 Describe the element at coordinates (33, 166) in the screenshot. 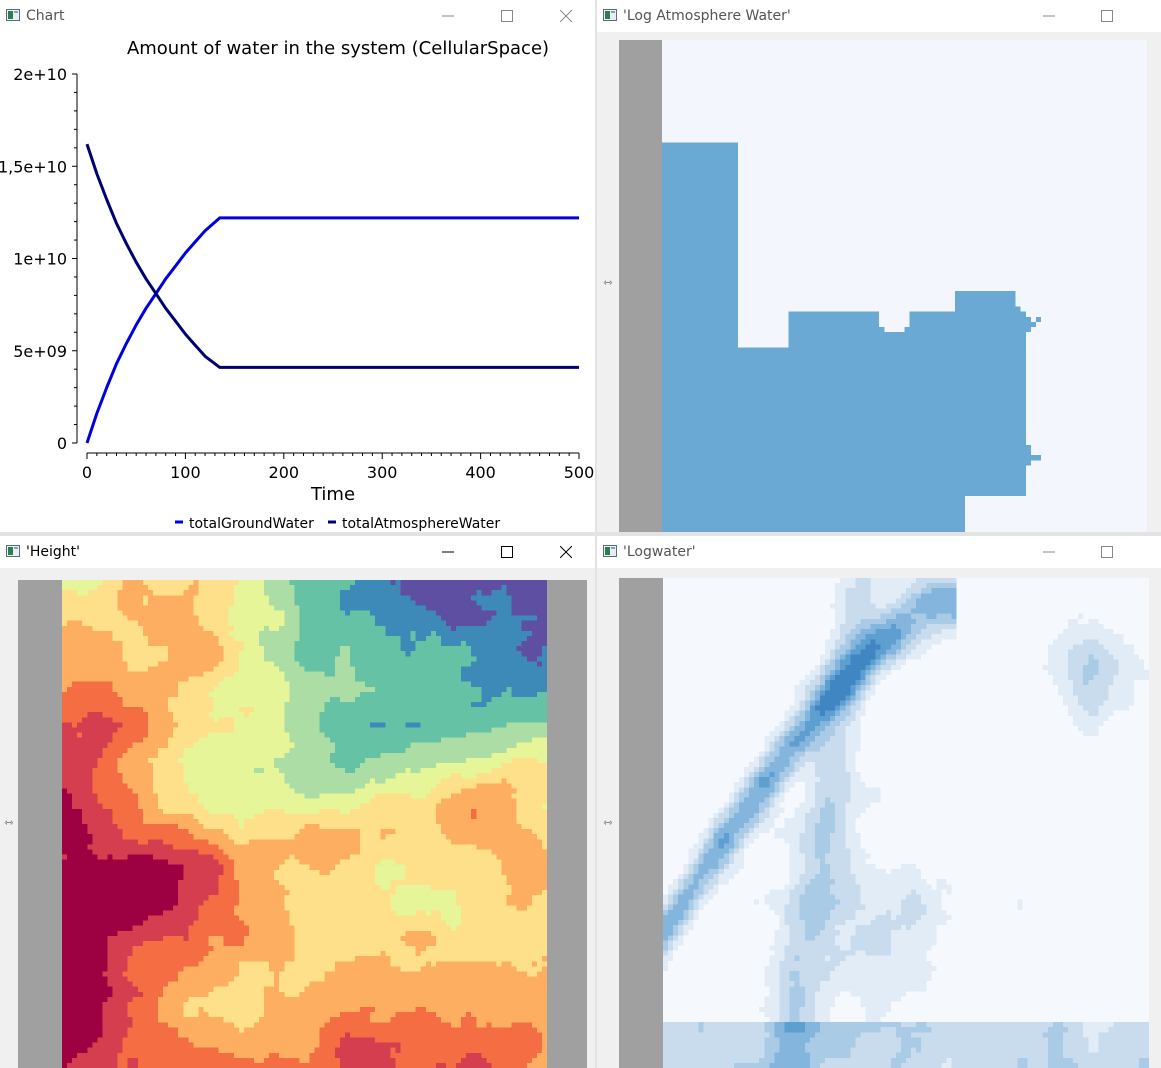

I see `y-tick-label: 1,5e+10` at that location.